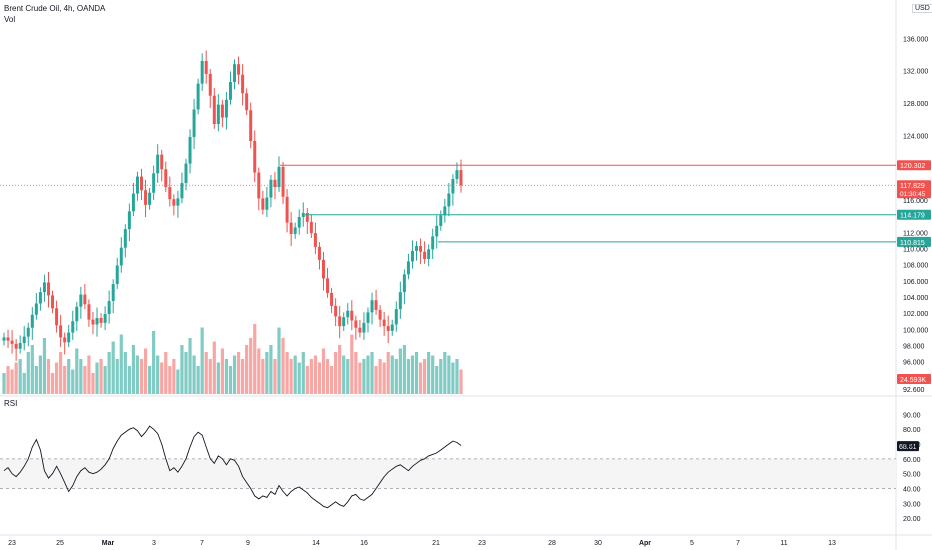 The image size is (932, 550). I want to click on price-level-badge, so click(914, 214).